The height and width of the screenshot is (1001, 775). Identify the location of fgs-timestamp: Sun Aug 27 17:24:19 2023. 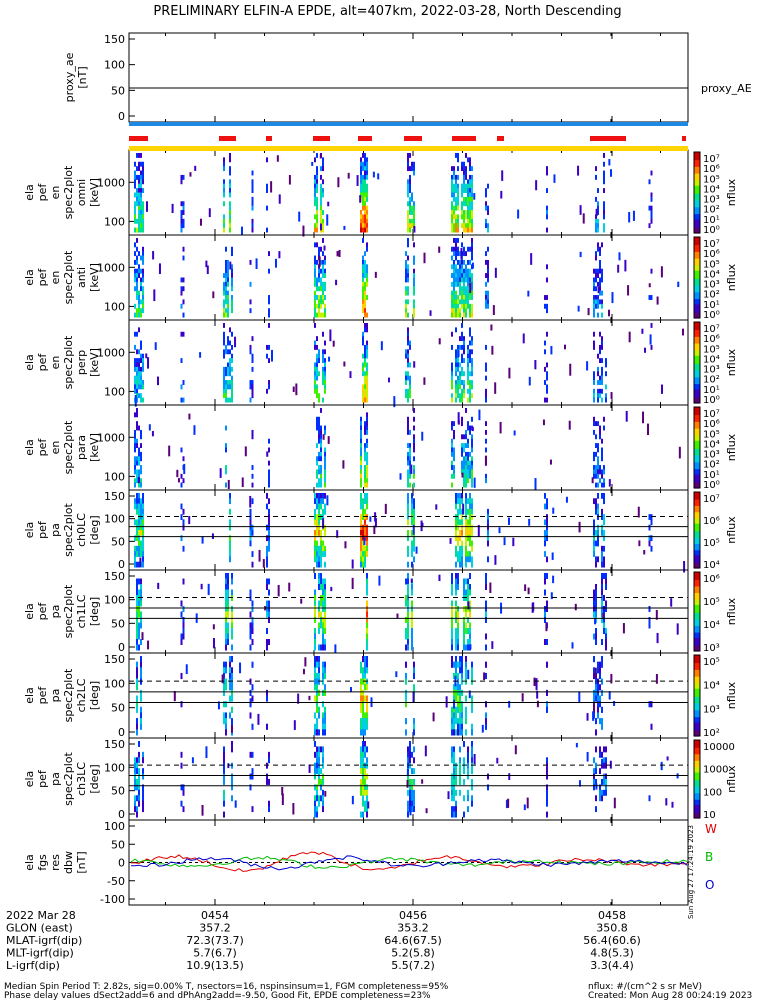
(691, 872).